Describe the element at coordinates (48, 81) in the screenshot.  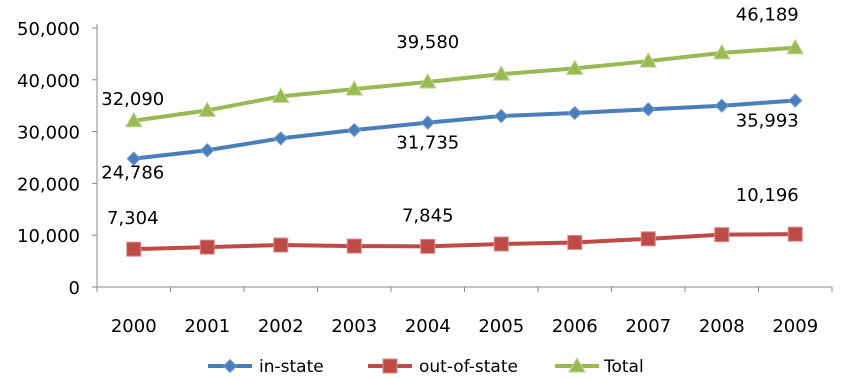
I see `y-tick-label: 40,000` at that location.